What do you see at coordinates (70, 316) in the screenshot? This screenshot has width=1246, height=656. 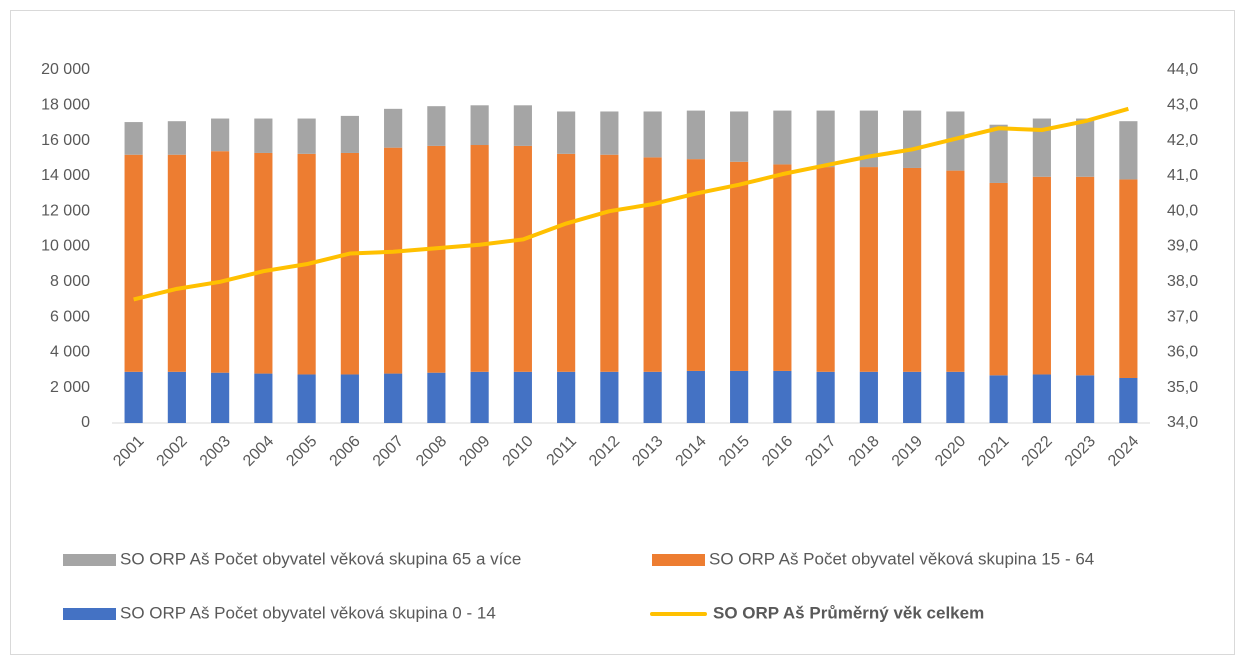 I see `y-tick-label: 6 000` at bounding box center [70, 316].